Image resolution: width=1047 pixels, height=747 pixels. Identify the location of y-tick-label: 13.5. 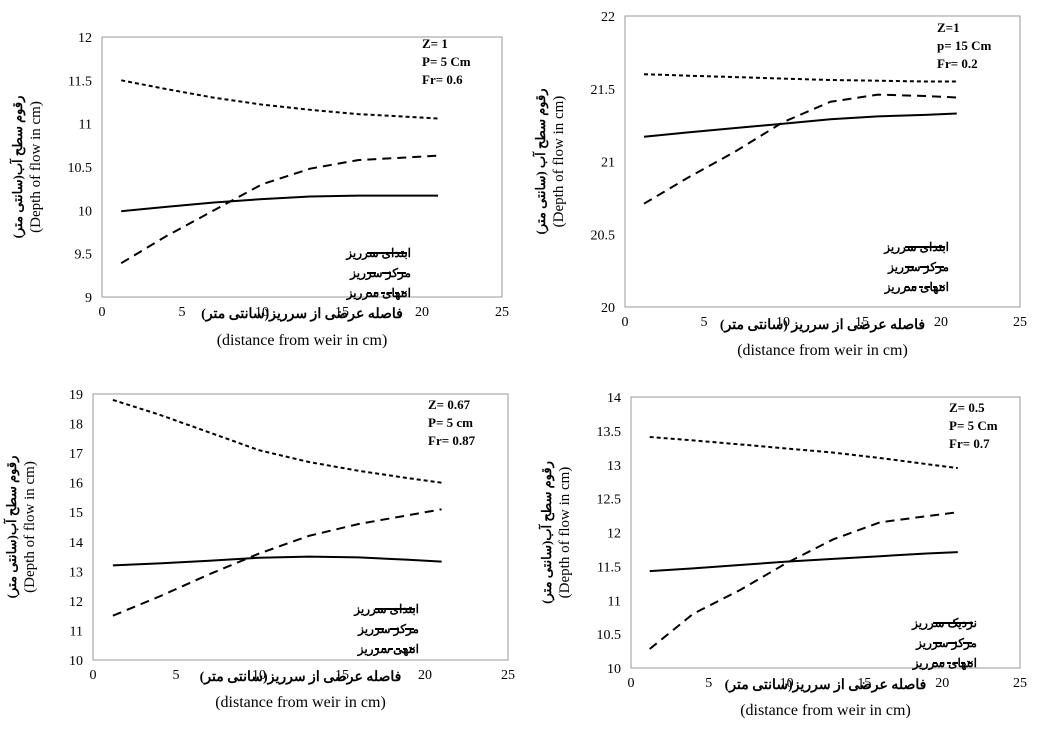
(609, 432).